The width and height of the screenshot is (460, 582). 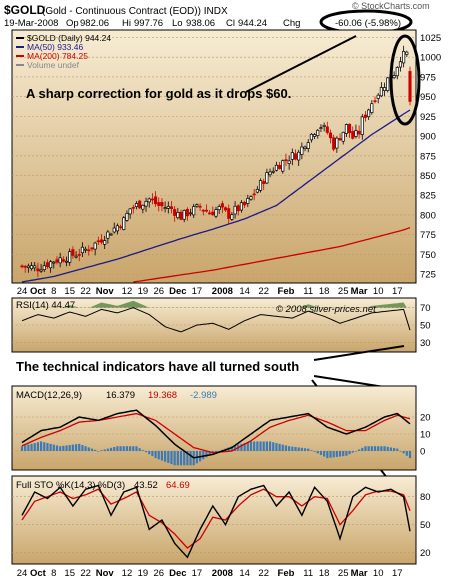 I want to click on macd-y-tick-label: 20, so click(x=425, y=418).